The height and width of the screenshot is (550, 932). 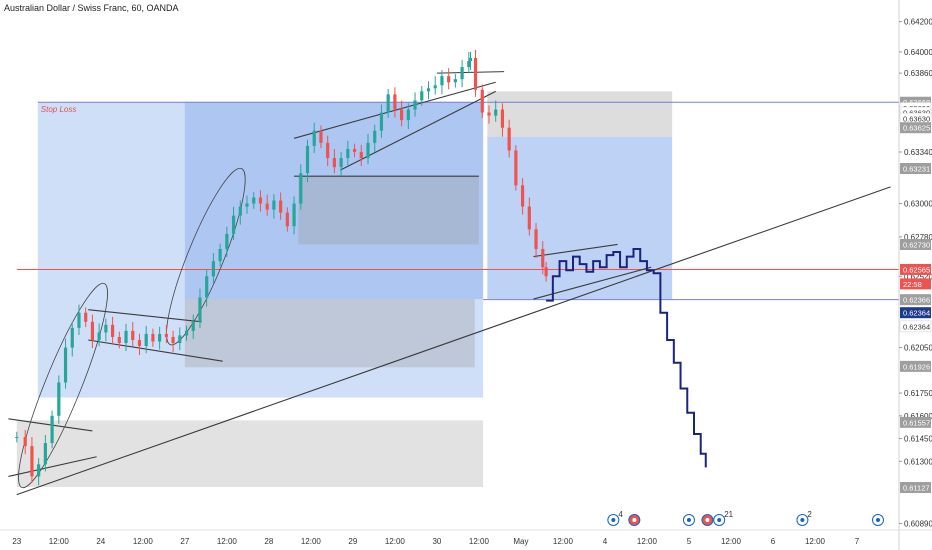 What do you see at coordinates (418, 130) in the screenshot?
I see `flag-2-bottom` at bounding box center [418, 130].